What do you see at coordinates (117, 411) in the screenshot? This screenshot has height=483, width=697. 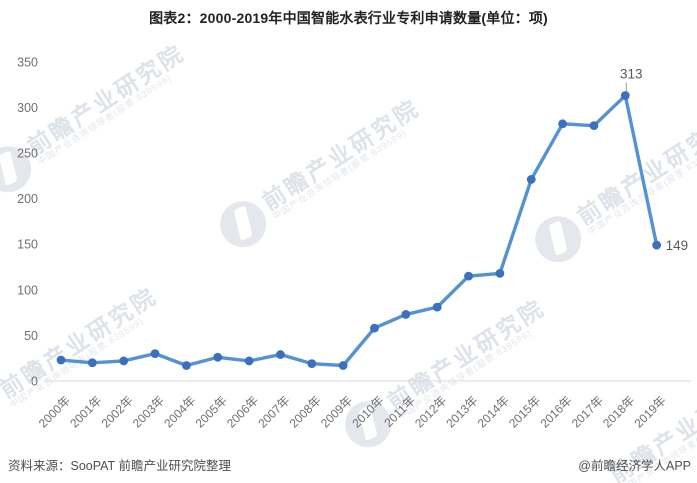 I see `x-axis-label: 2002年` at bounding box center [117, 411].